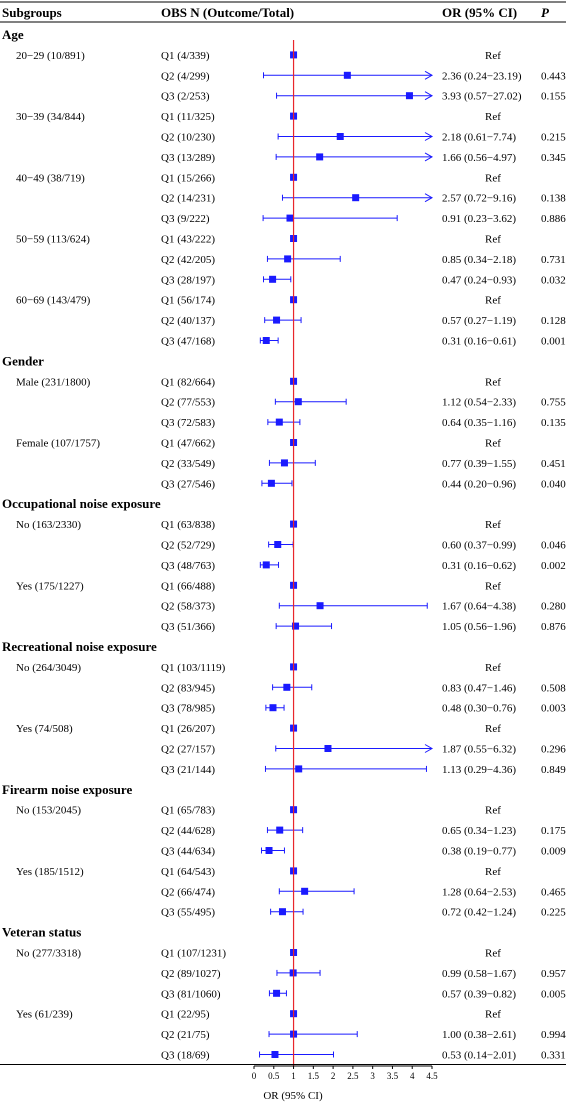 This screenshot has width=566, height=1106. Describe the element at coordinates (13, 34) in the screenshot. I see `section-title: Age` at that location.